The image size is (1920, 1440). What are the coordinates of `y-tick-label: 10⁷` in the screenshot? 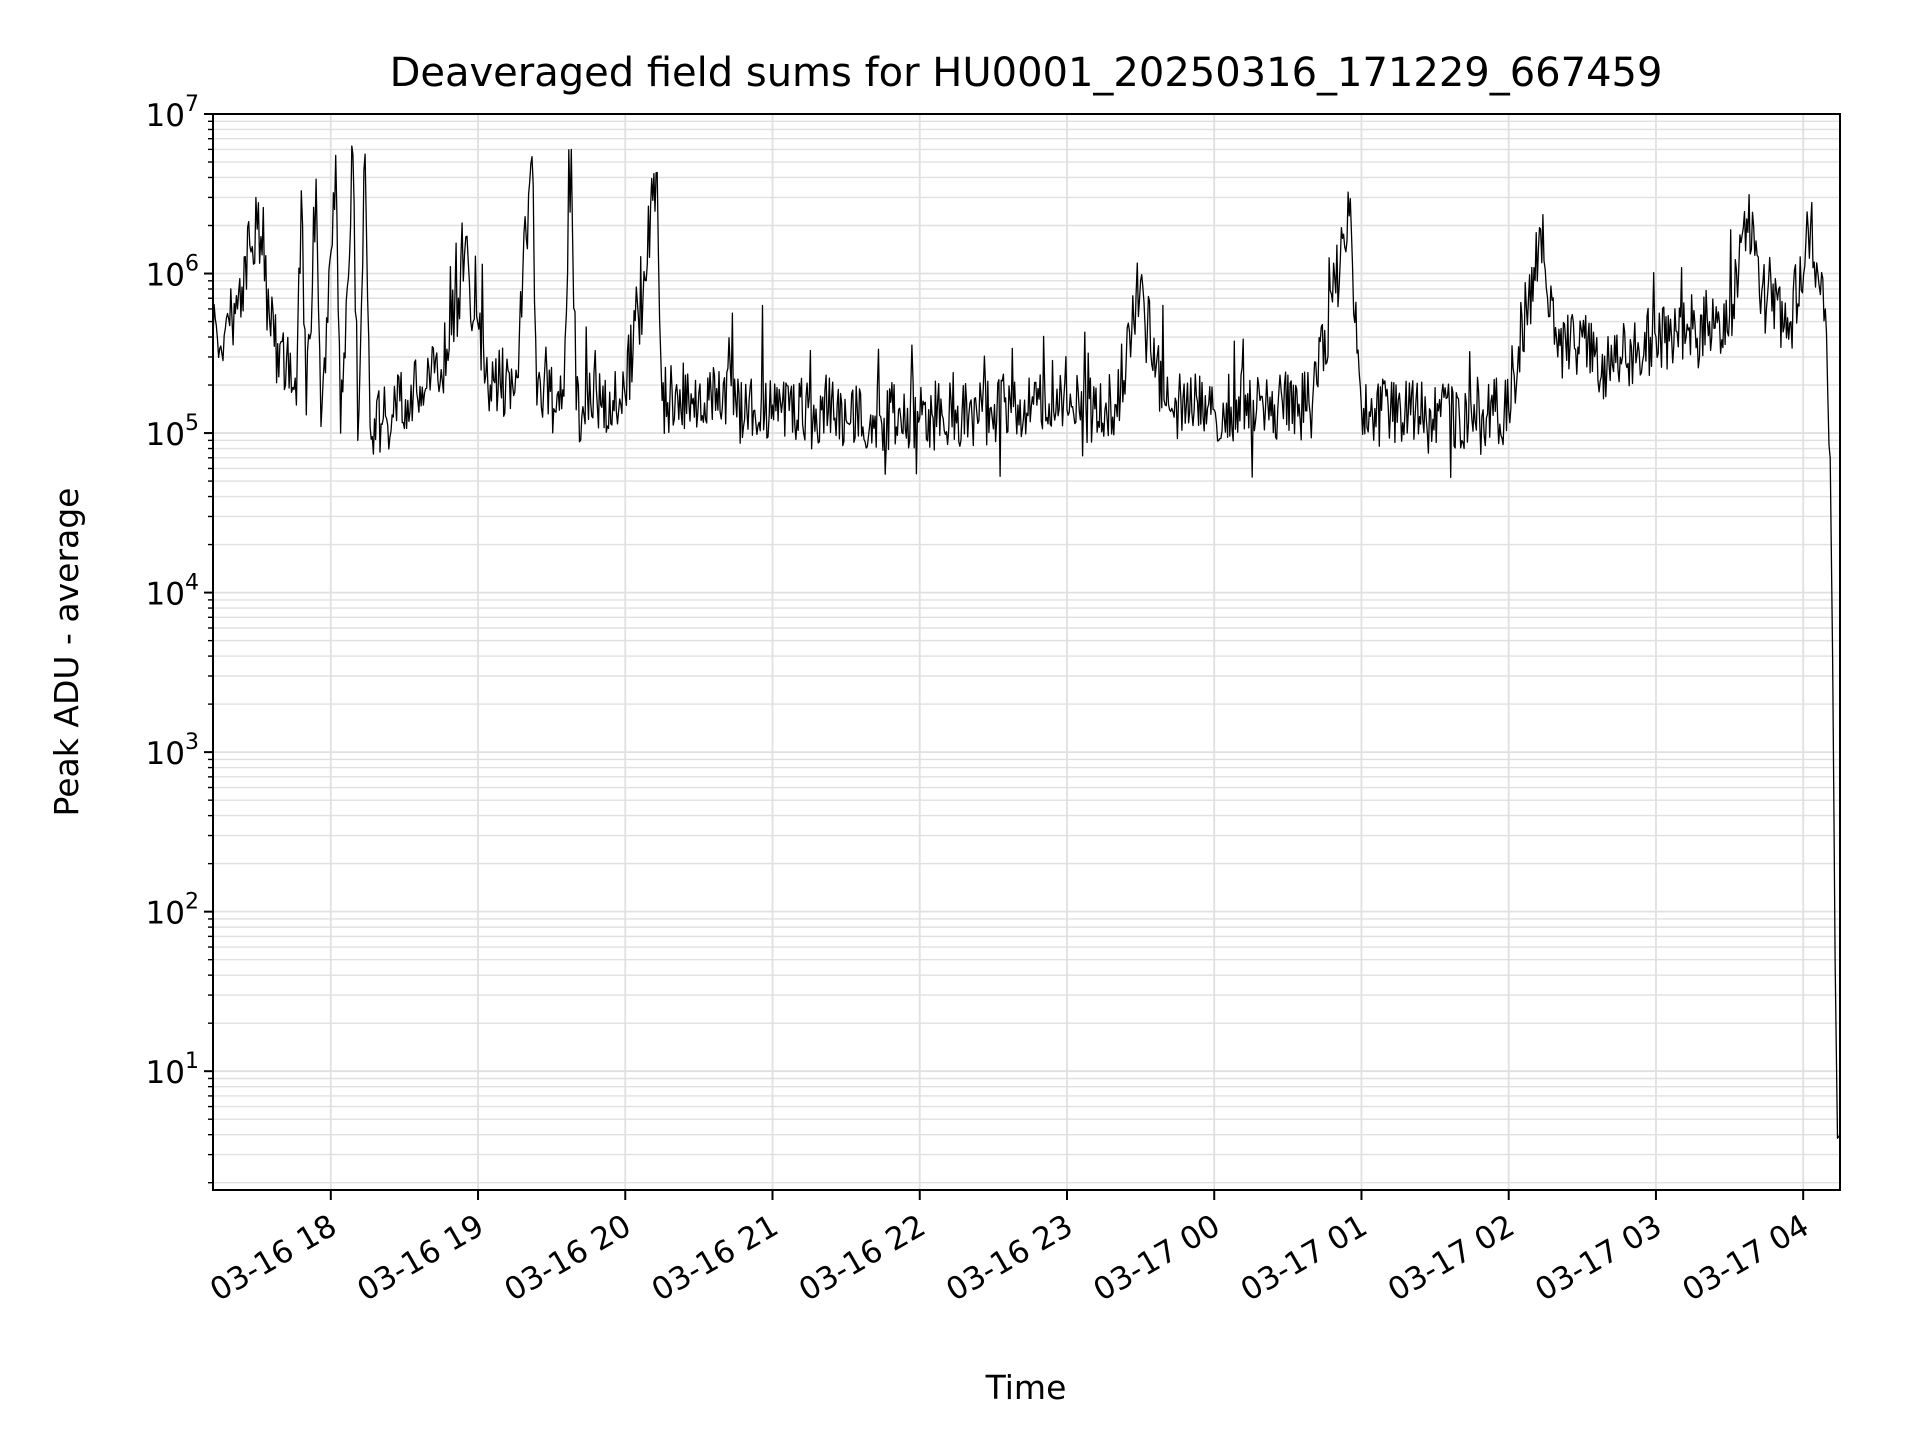 It's located at (172, 113).